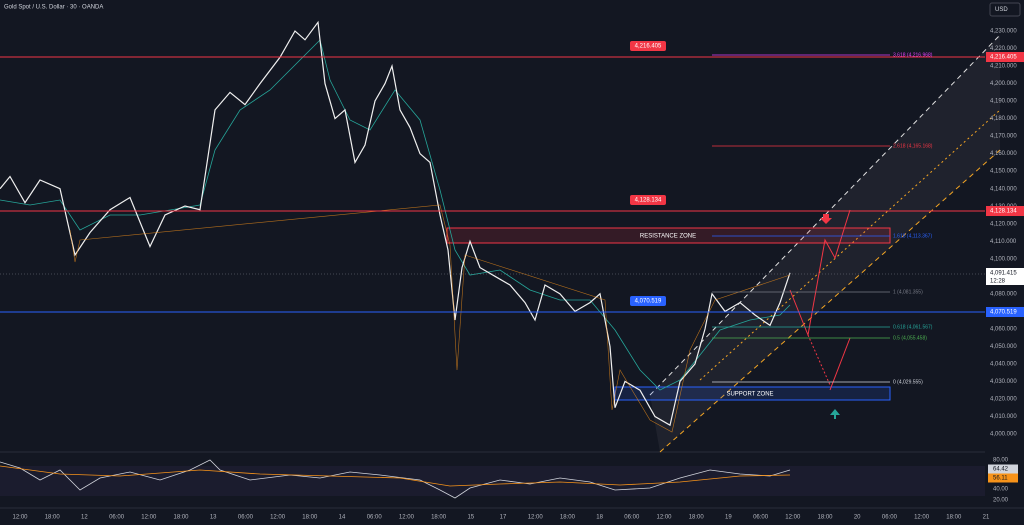  Describe the element at coordinates (857, 518) in the screenshot. I see `time-tick-label: 20` at that location.